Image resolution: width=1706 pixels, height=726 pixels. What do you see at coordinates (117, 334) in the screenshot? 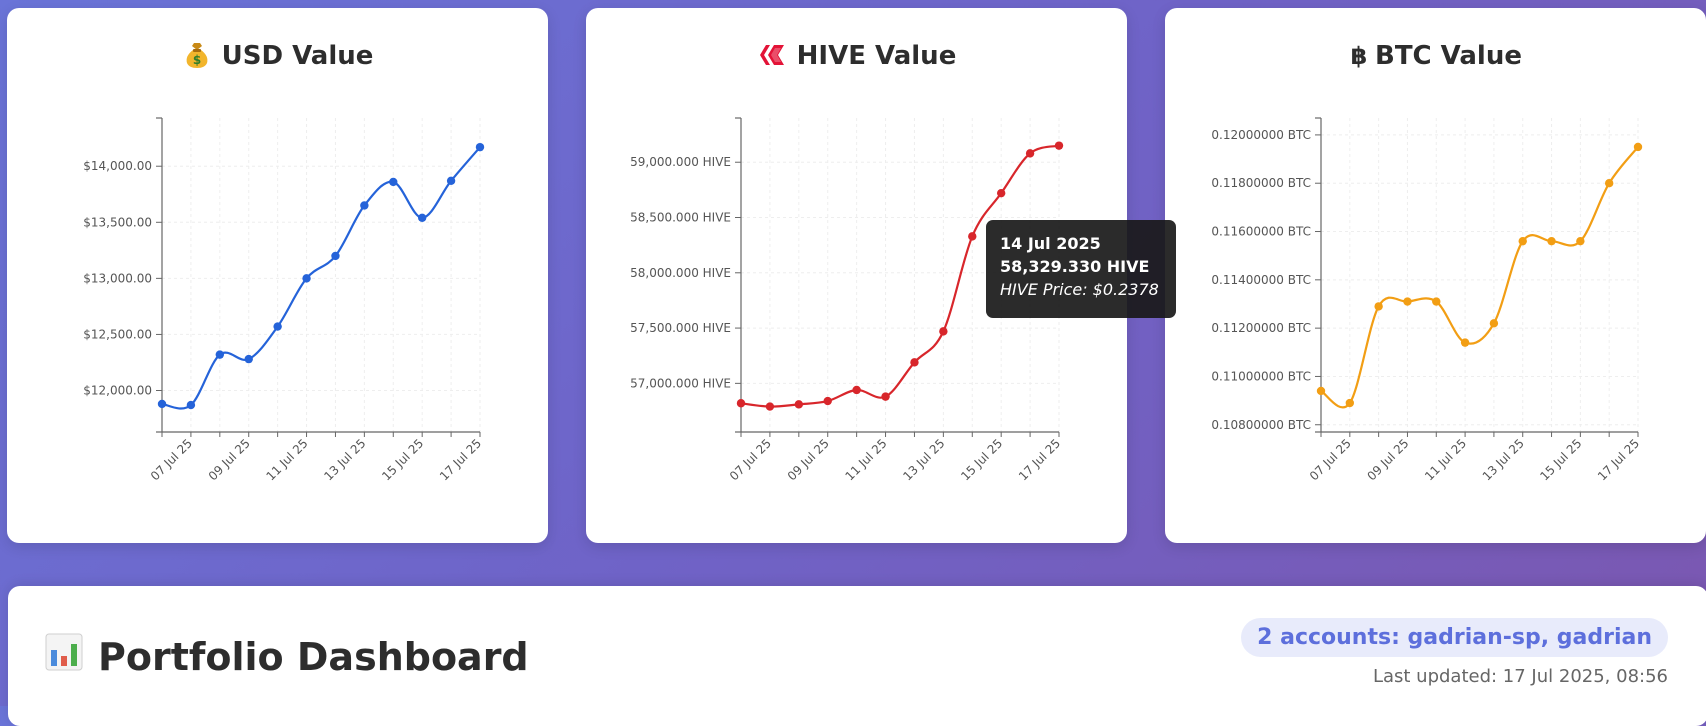
I see `y-tick-label: $12,500.00` at bounding box center [117, 334].